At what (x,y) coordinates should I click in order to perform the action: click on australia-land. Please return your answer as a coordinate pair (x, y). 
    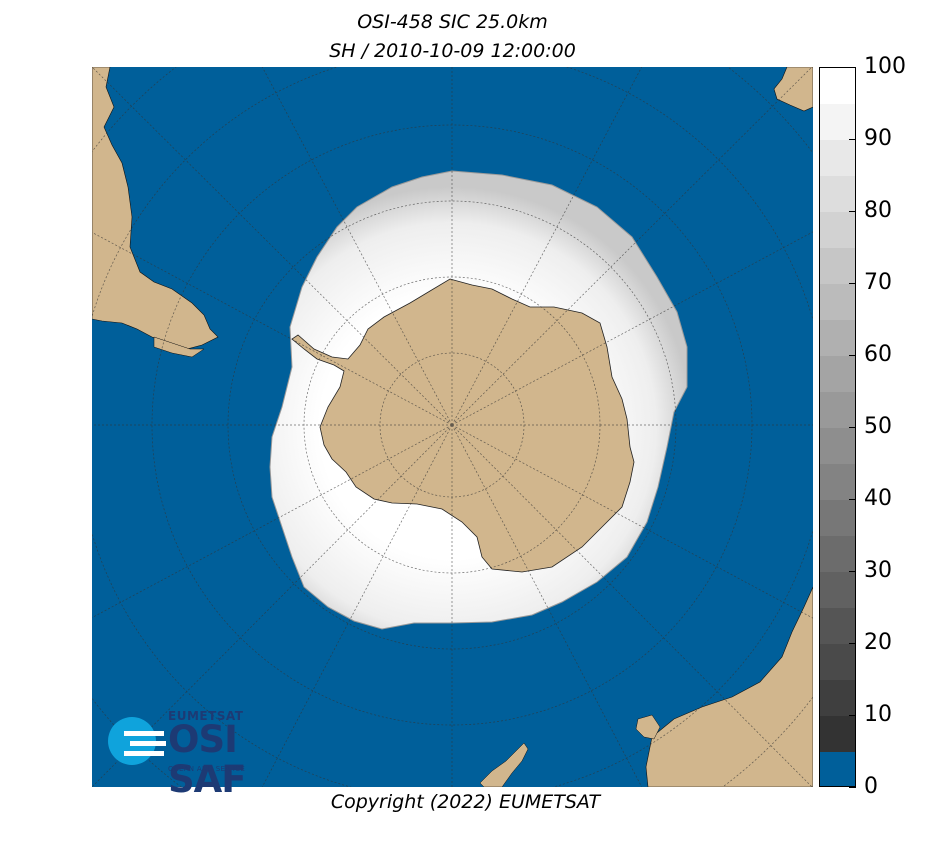
    Looking at the image, I should click on (729, 686).